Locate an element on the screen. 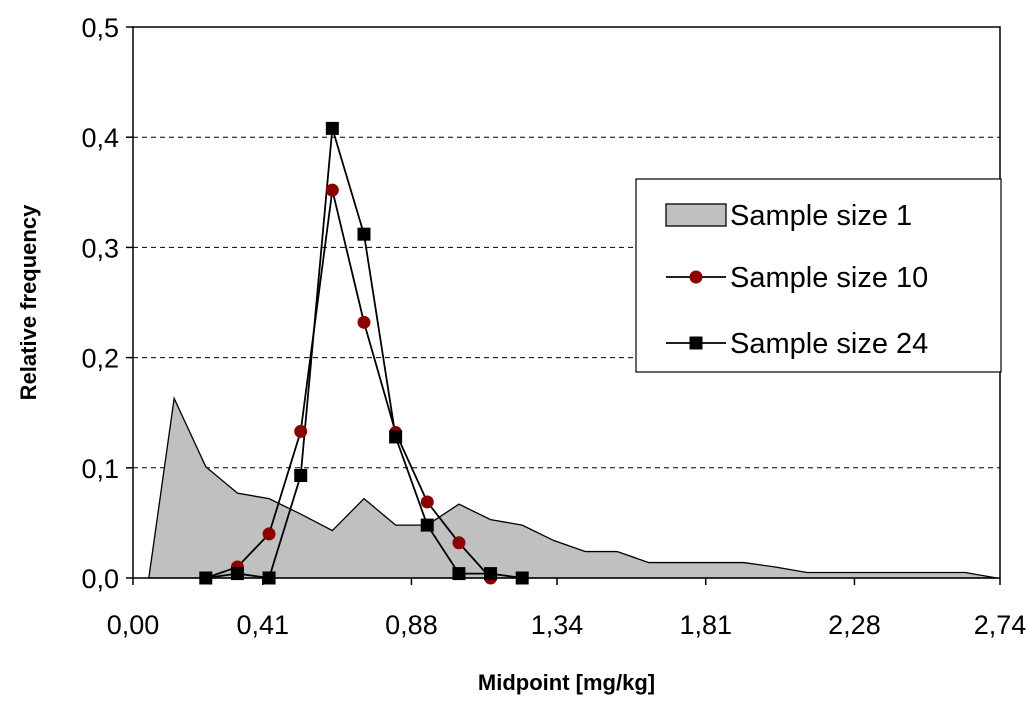 Image resolution: width=1029 pixels, height=701 pixels. y-tick-label-5: 0,5 is located at coordinates (100, 28).